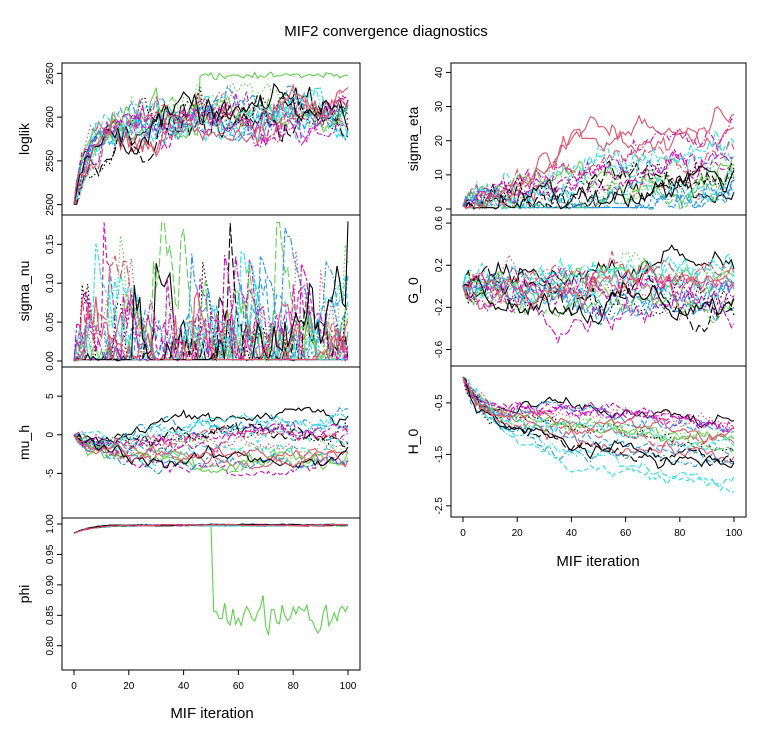 Image resolution: width=773 pixels, height=745 pixels. What do you see at coordinates (413, 290) in the screenshot?
I see `y-axis-label-G_0: G_0` at bounding box center [413, 290].